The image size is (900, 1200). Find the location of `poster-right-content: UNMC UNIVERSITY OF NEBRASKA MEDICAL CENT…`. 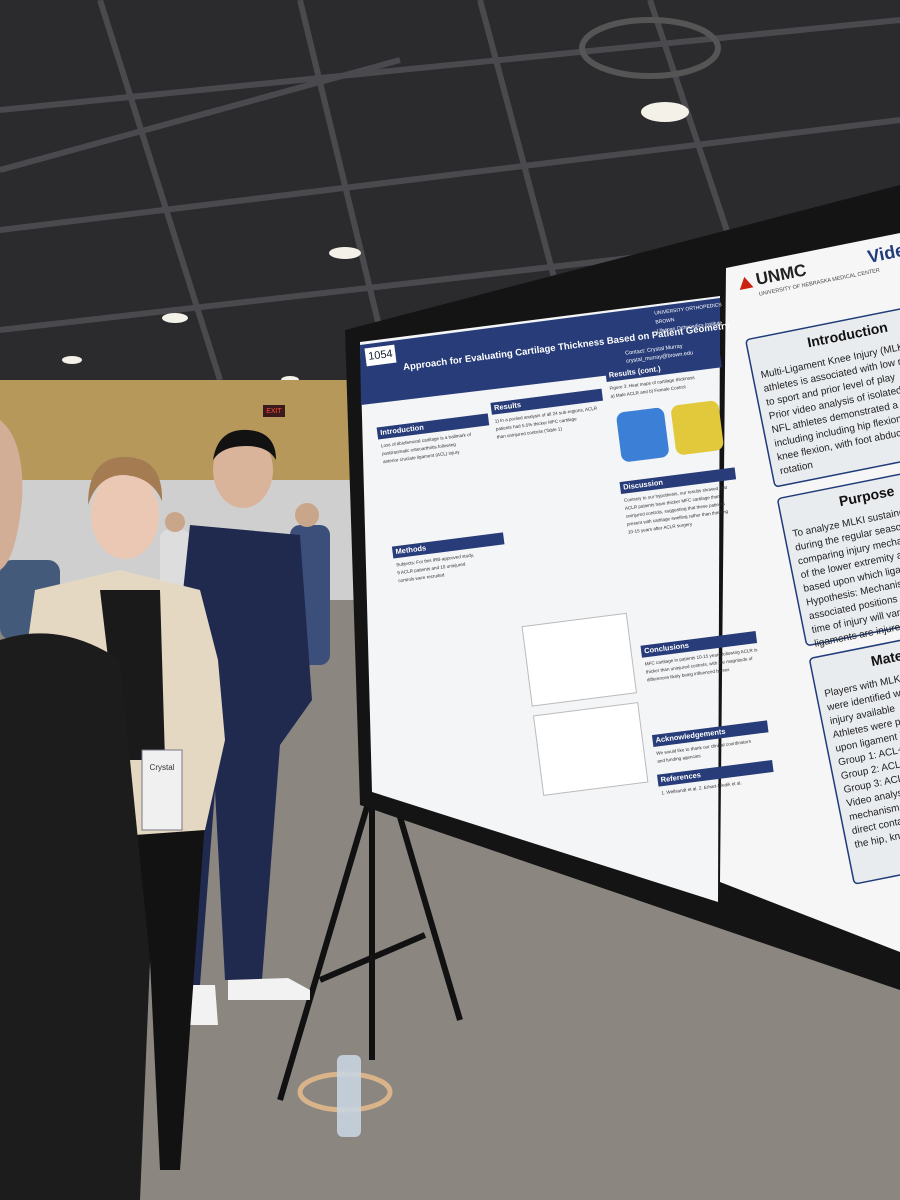

poster-right-content: UNMC UNIVERSITY OF NEBRASKA MEDICAL CENT… is located at coordinates (819, 562).